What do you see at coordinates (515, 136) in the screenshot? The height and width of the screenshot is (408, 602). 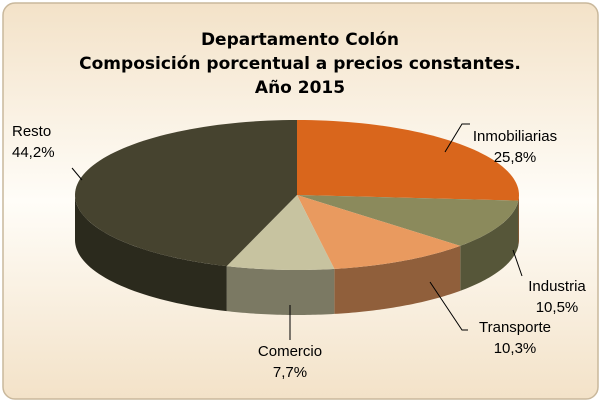 I see `data-label-name: Inmobiliarias` at bounding box center [515, 136].